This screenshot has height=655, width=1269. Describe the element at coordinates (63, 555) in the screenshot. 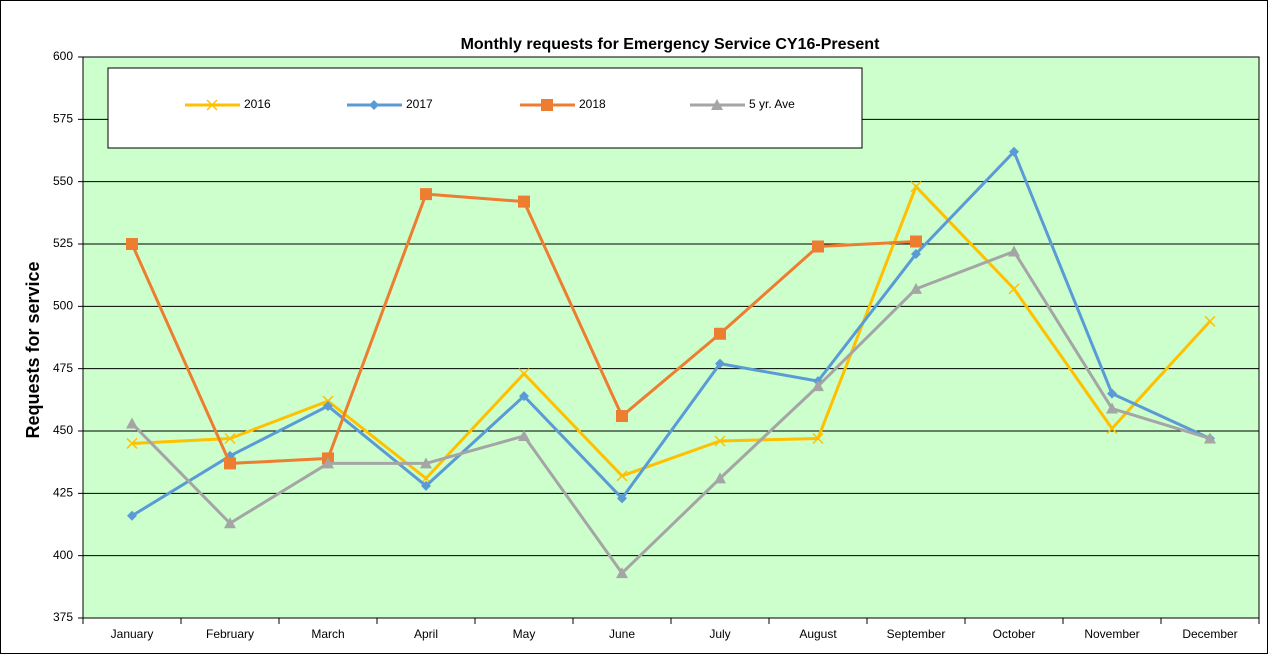

I see `y-tick-label: 400` at that location.